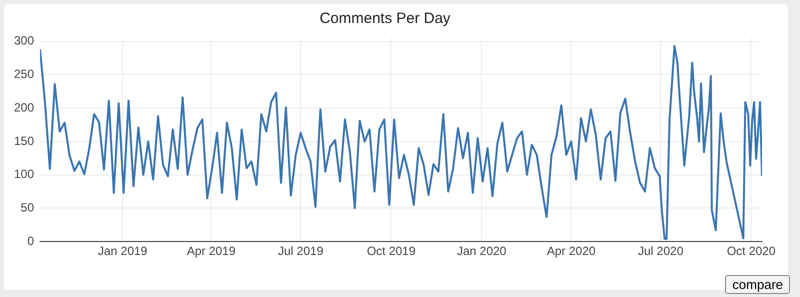 The height and width of the screenshot is (297, 800). Describe the element at coordinates (301, 251) in the screenshot. I see `x-tick-label: Jul 2019` at that location.